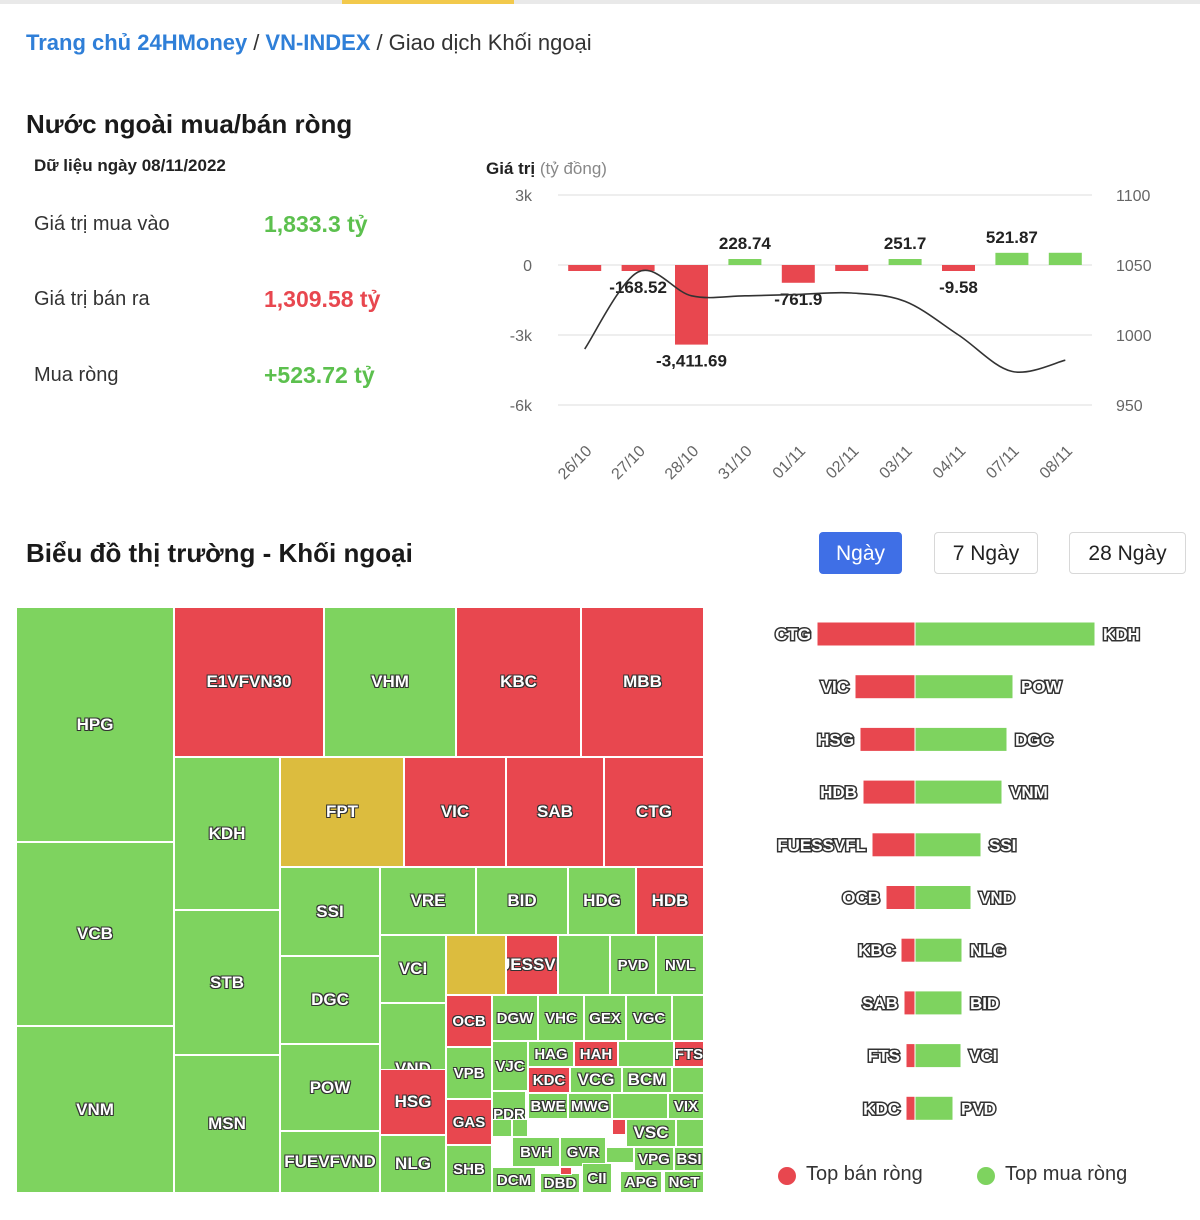  What do you see at coordinates (514, 1180) in the screenshot?
I see `treemap-cell-dcm: DCM` at bounding box center [514, 1180].